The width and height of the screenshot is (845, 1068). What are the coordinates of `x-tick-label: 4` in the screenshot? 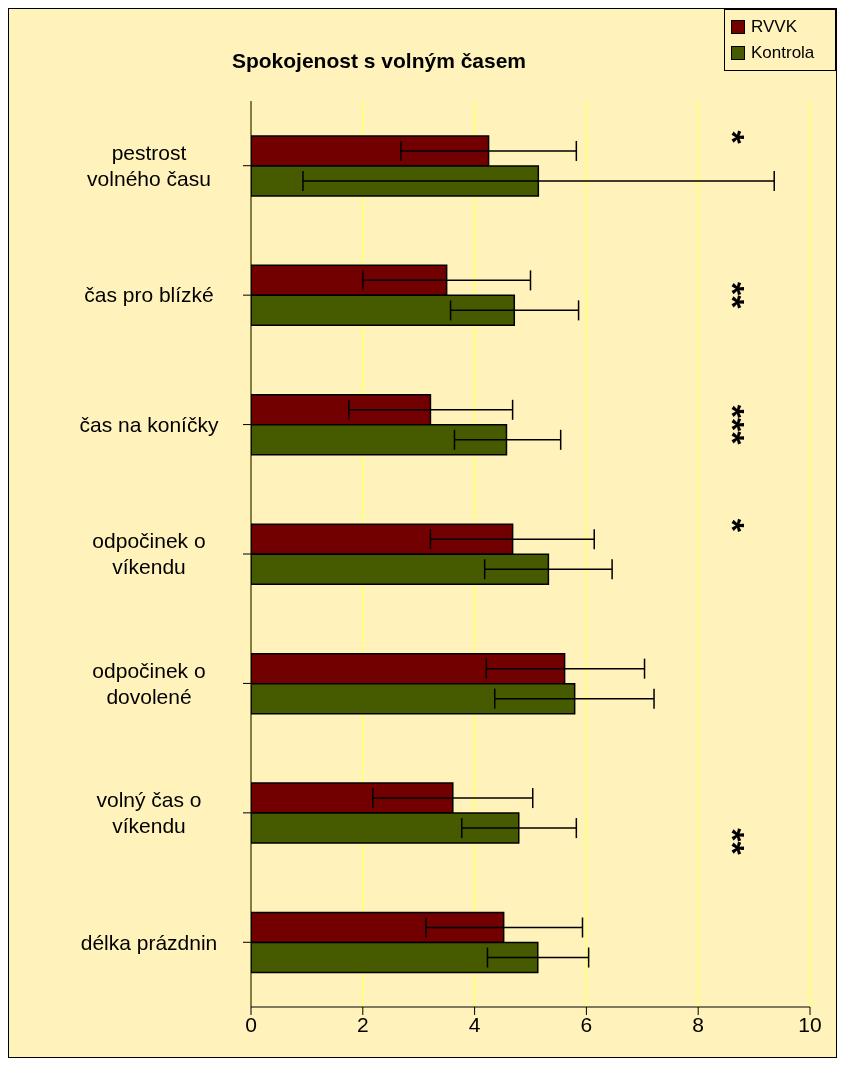 It's located at (474, 1024).